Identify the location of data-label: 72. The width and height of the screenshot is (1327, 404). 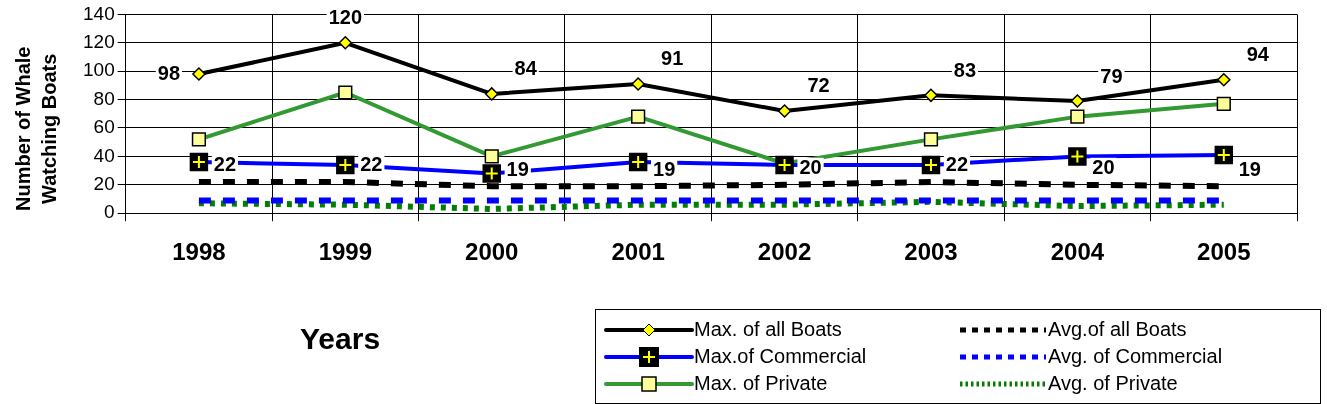
(818, 85).